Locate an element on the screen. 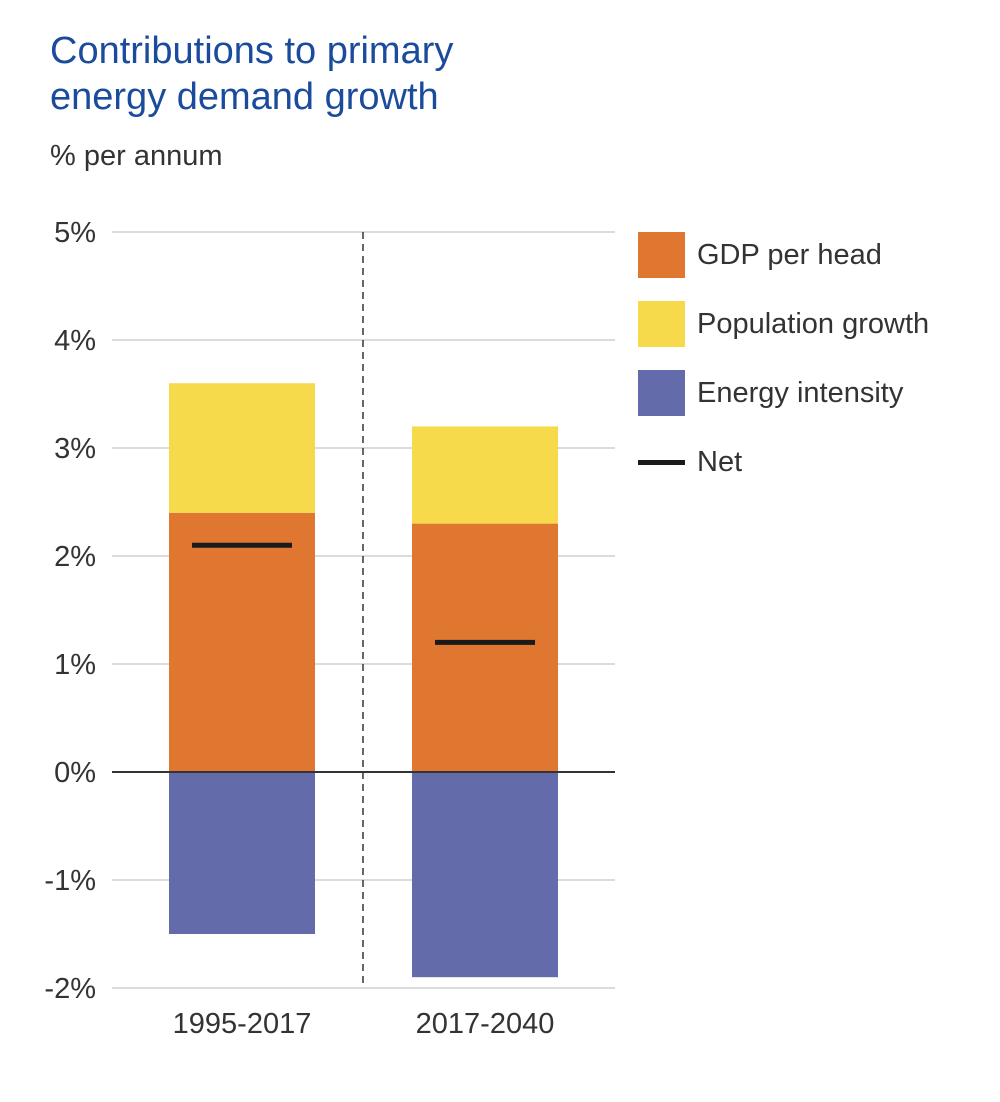 This screenshot has height=1102, width=1000. y-tick-label: 3% is located at coordinates (75, 449).